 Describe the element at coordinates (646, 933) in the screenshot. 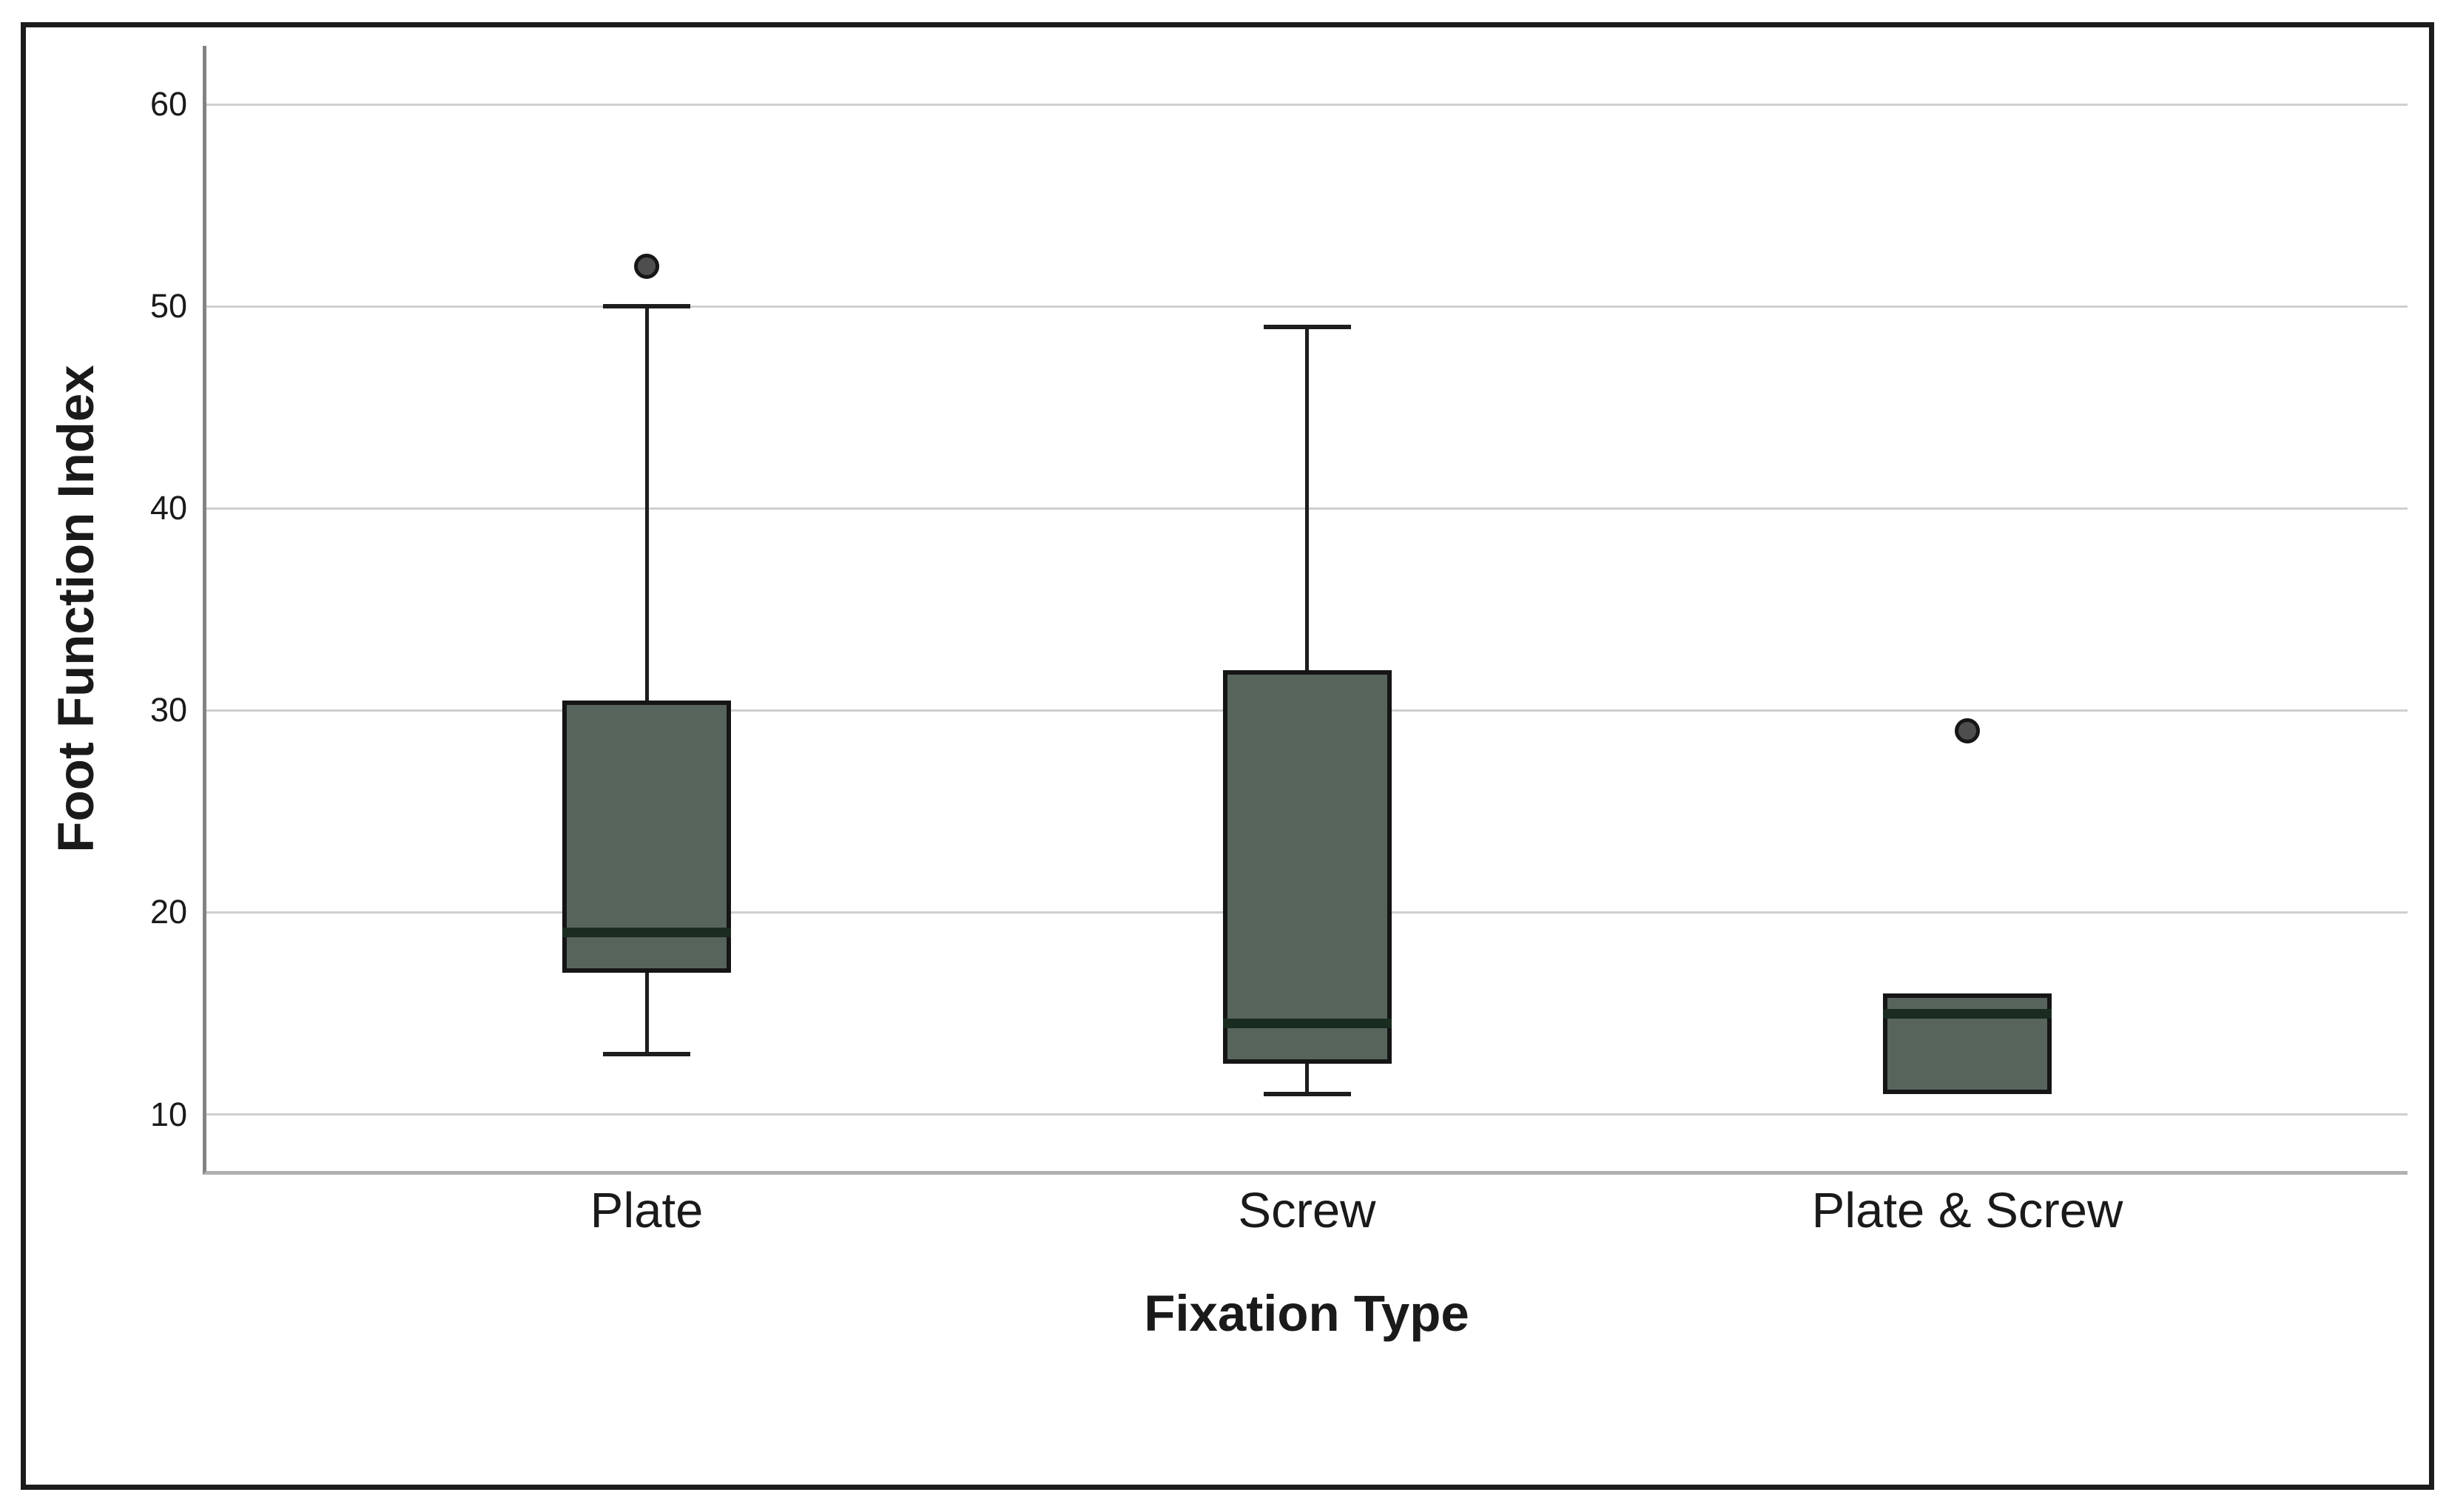

I see `median-line-plate` at that location.